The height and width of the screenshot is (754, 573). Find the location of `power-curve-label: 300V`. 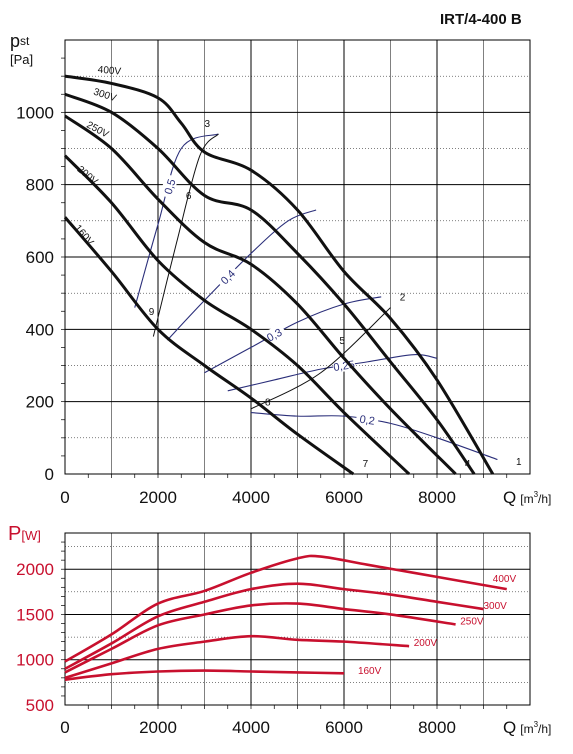

power-curve-label: 300V is located at coordinates (496, 606).